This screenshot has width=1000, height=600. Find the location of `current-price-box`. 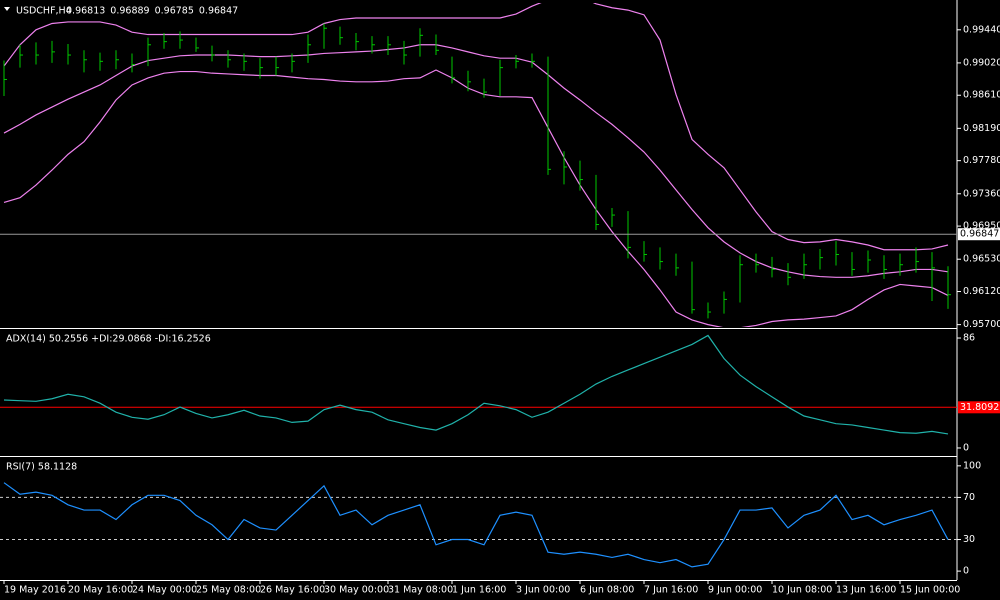

current-price-box is located at coordinates (979, 234).